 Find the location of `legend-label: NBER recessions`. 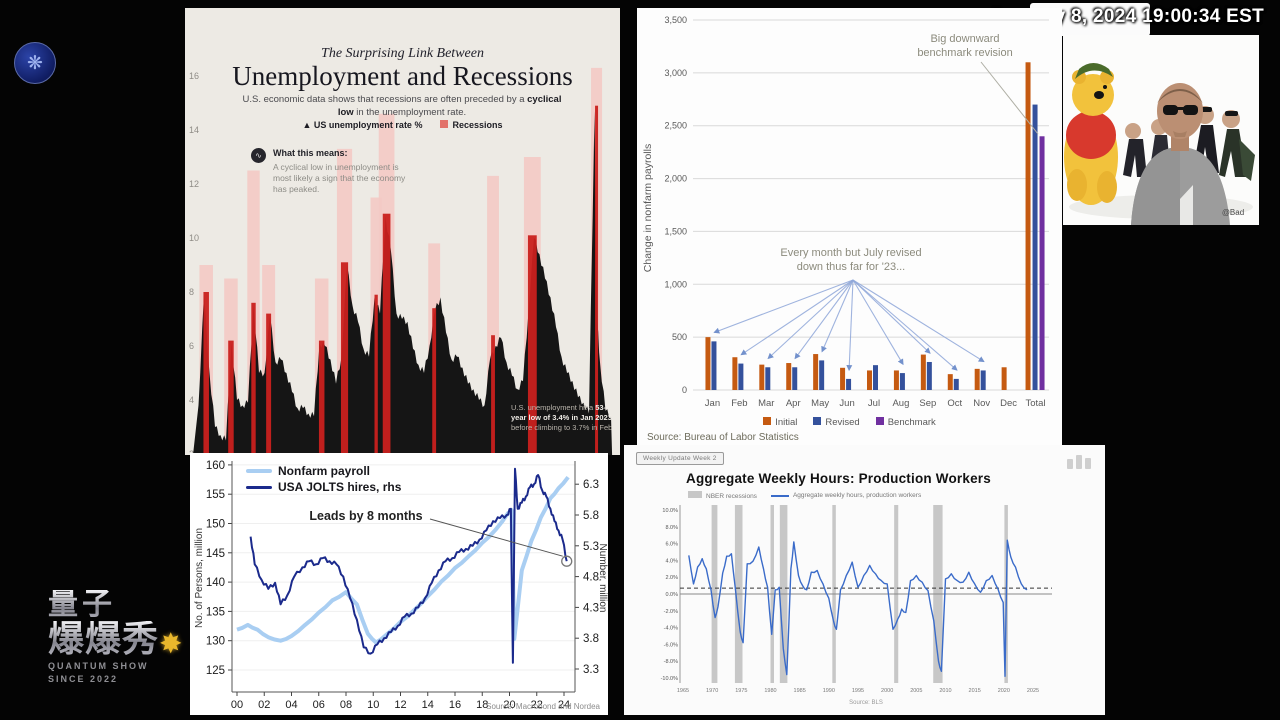

legend-label: NBER recessions is located at coordinates (731, 496).